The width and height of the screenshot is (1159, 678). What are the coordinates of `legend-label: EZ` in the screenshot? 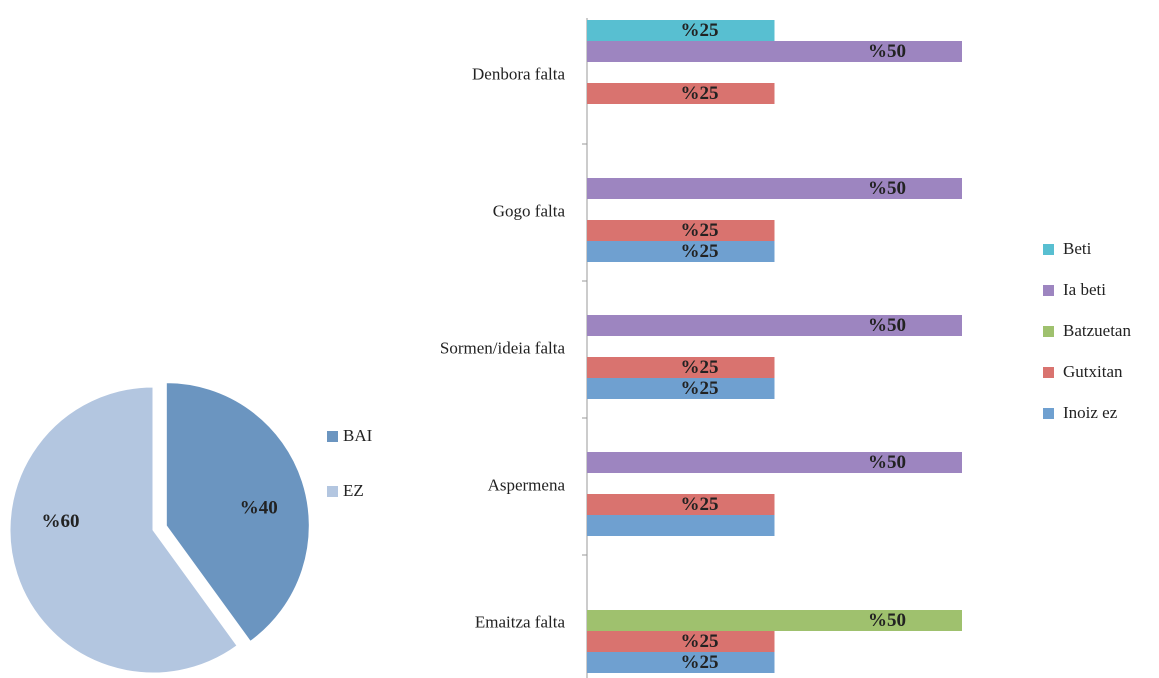 It's located at (353, 490).